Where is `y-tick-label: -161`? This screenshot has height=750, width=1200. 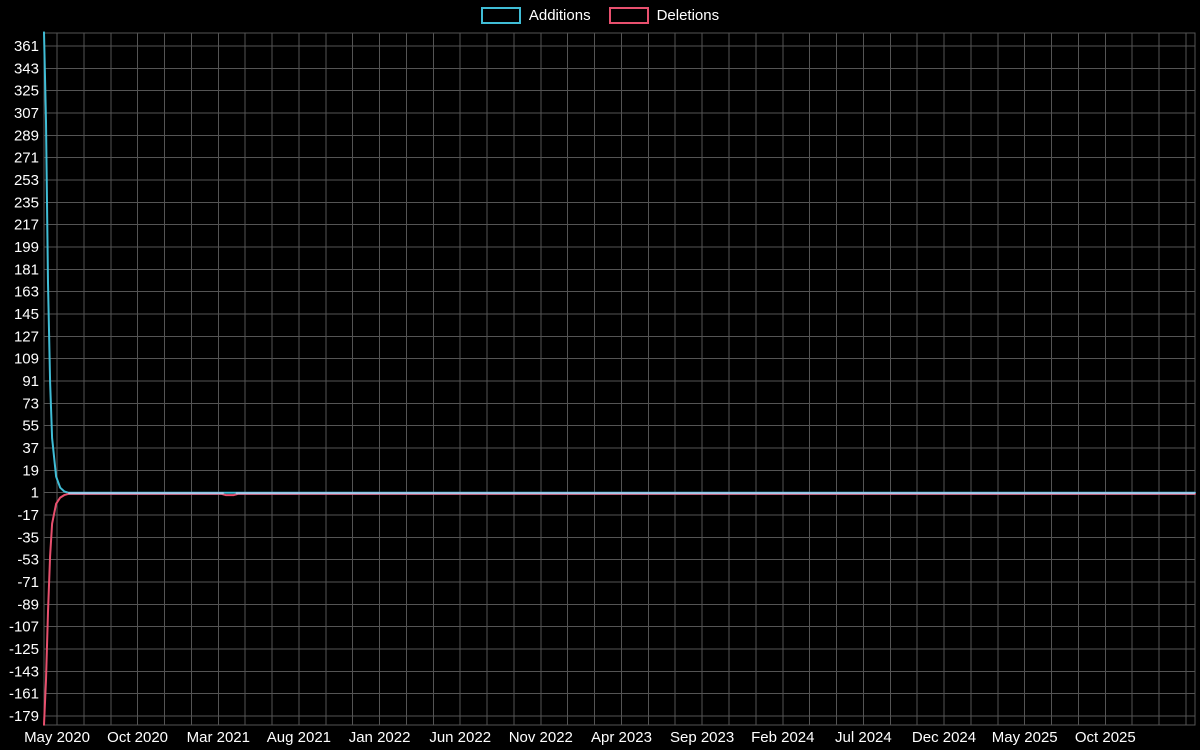 y-tick-label: -161 is located at coordinates (24, 694).